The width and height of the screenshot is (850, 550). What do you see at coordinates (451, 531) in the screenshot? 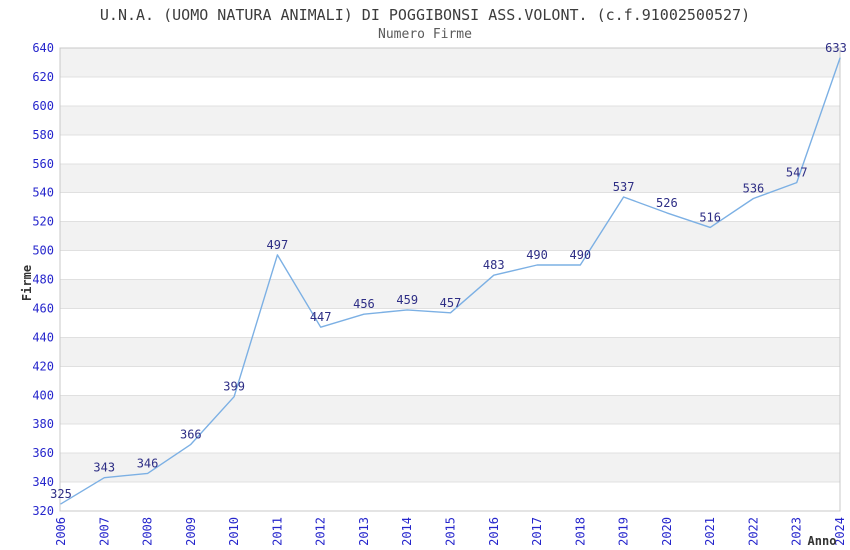
I see `x-tick-label: 2015` at bounding box center [451, 531].